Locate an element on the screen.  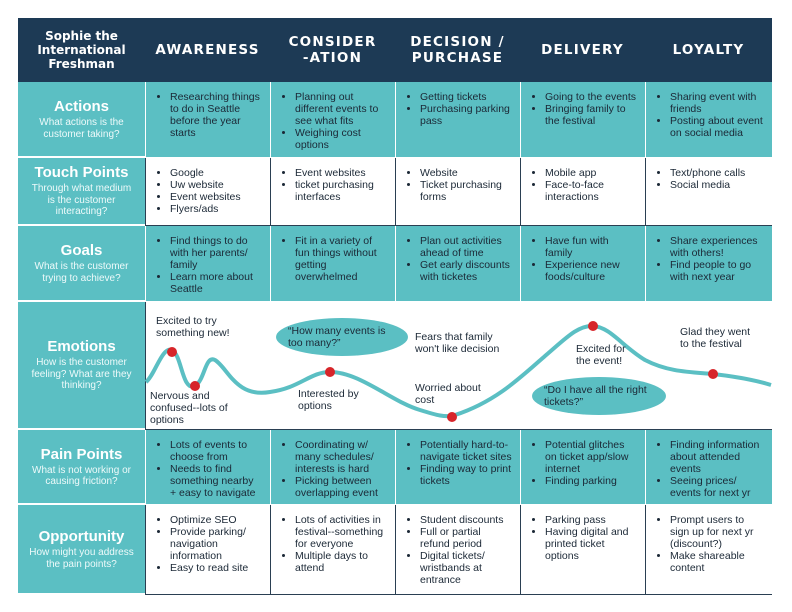
row-subtitle: What actions is the customer taking? is located at coordinates (81, 128).